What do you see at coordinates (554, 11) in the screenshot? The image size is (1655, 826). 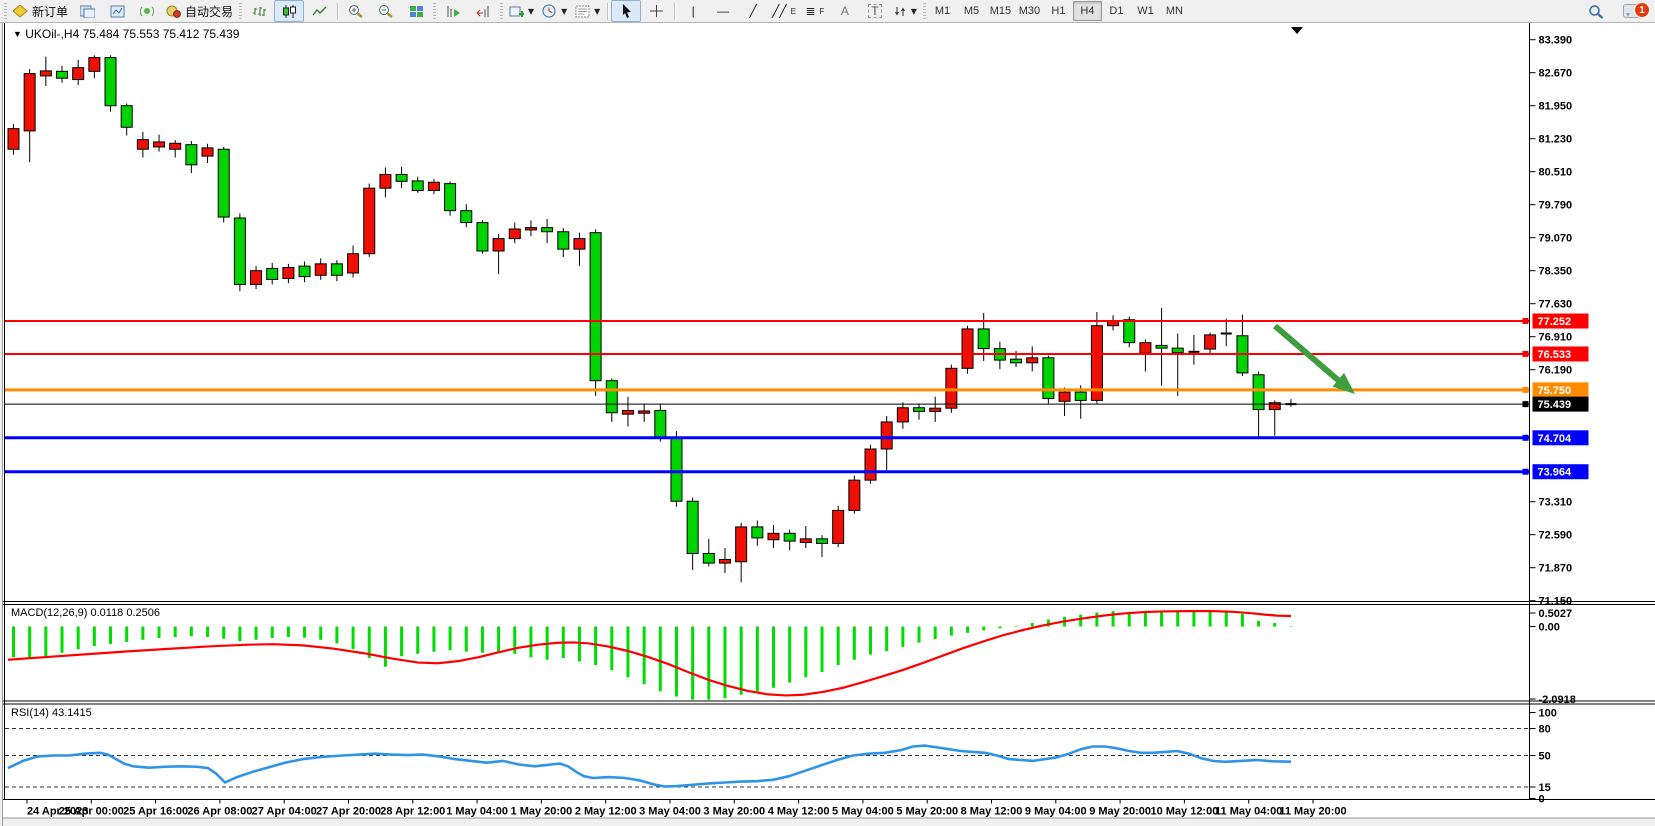 I see `period-button: ▾` at bounding box center [554, 11].